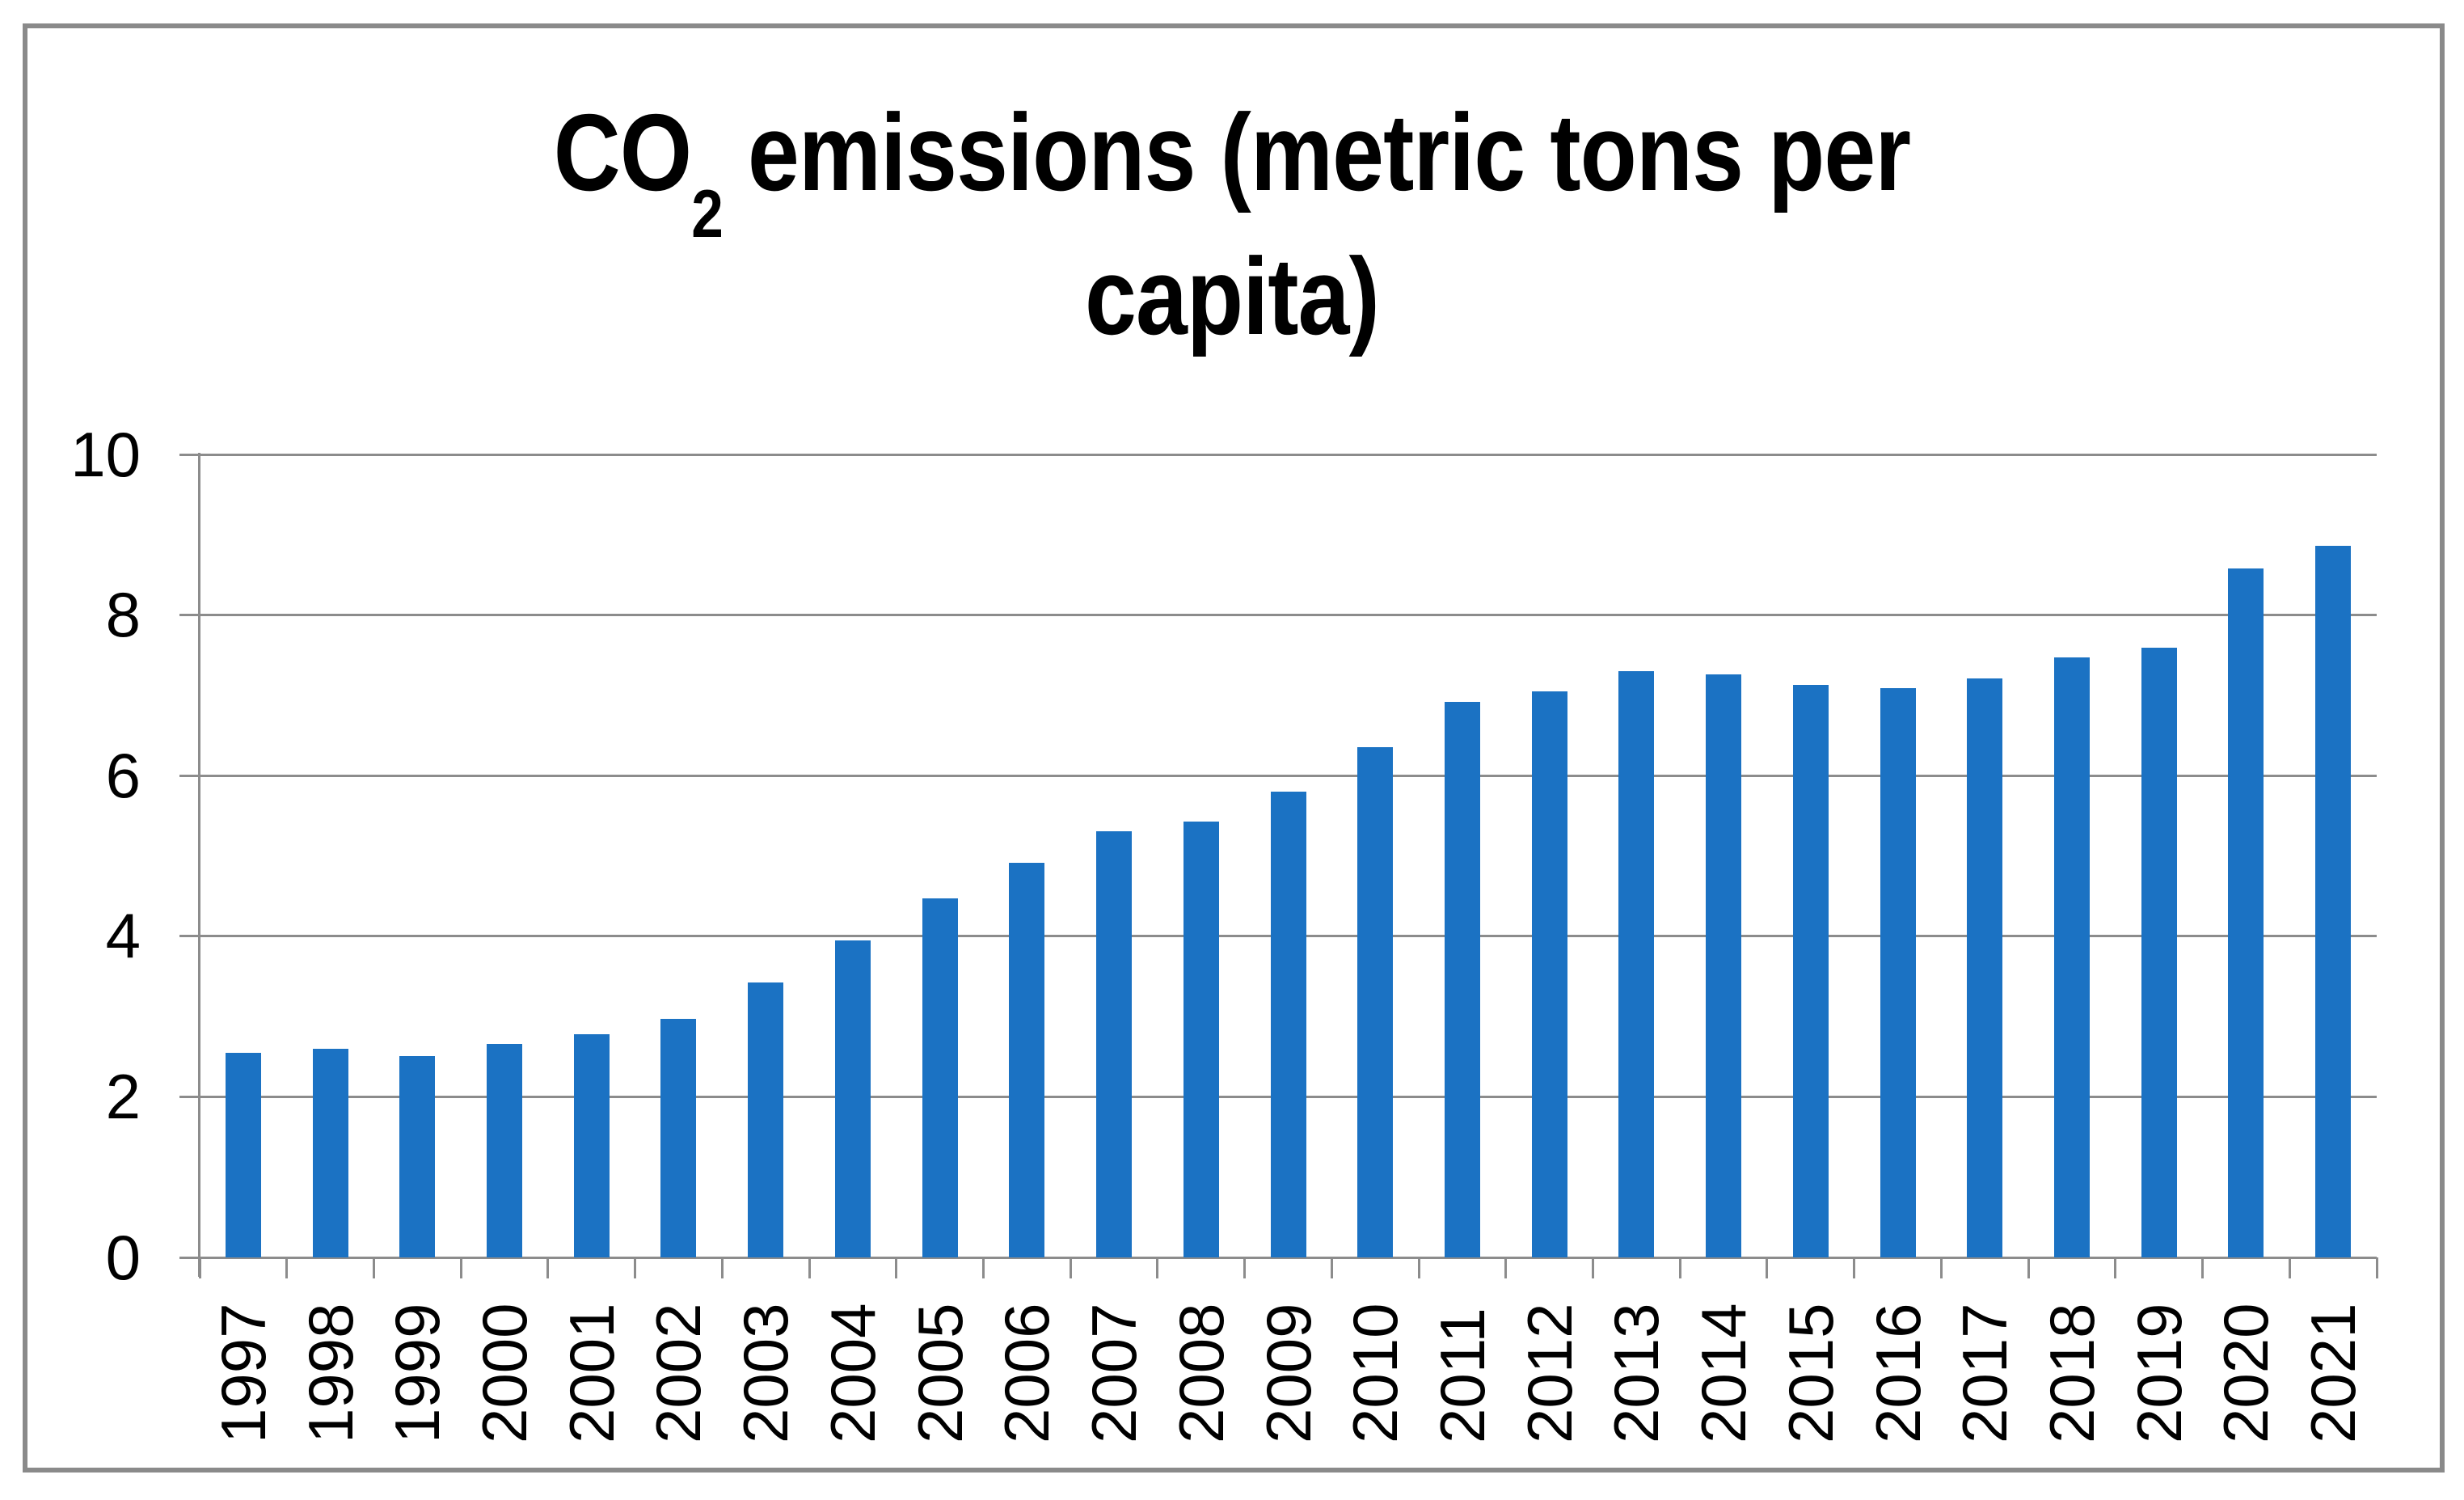 Image resolution: width=2464 pixels, height=1500 pixels. What do you see at coordinates (940, 1373) in the screenshot?
I see `x-axis-label-2005: 2005` at bounding box center [940, 1373].